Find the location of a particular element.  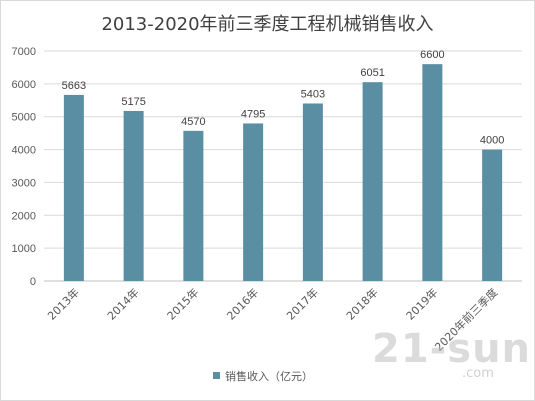

x-tick-label: 2014年 is located at coordinates (122, 303).